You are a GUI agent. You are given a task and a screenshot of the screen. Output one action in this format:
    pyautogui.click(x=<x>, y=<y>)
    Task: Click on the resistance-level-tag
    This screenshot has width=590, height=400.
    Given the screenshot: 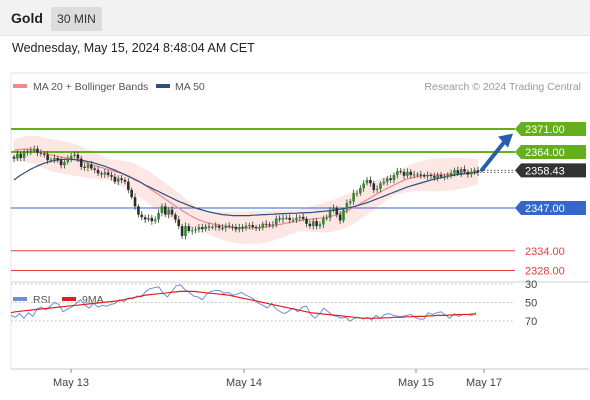 What is the action you would take?
    pyautogui.click(x=550, y=152)
    